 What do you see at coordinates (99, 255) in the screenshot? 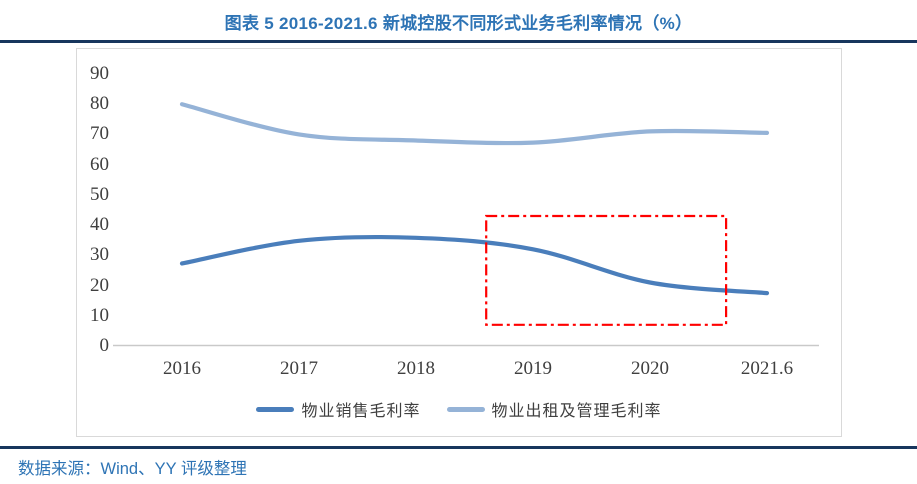
I see `y-axis-label: 30` at bounding box center [99, 255].